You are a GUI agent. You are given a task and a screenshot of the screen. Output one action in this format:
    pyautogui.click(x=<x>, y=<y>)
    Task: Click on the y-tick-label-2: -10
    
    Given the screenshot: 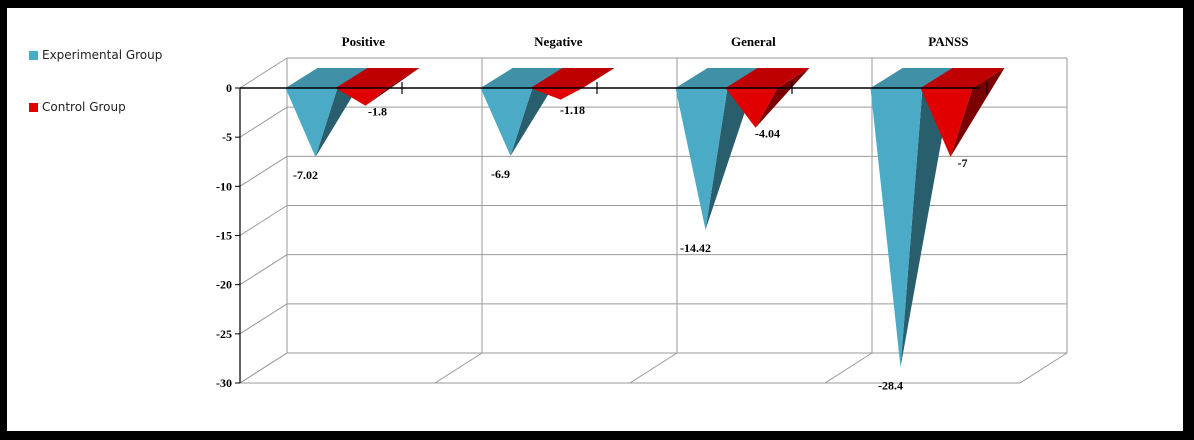 What is the action you would take?
    pyautogui.click(x=224, y=186)
    